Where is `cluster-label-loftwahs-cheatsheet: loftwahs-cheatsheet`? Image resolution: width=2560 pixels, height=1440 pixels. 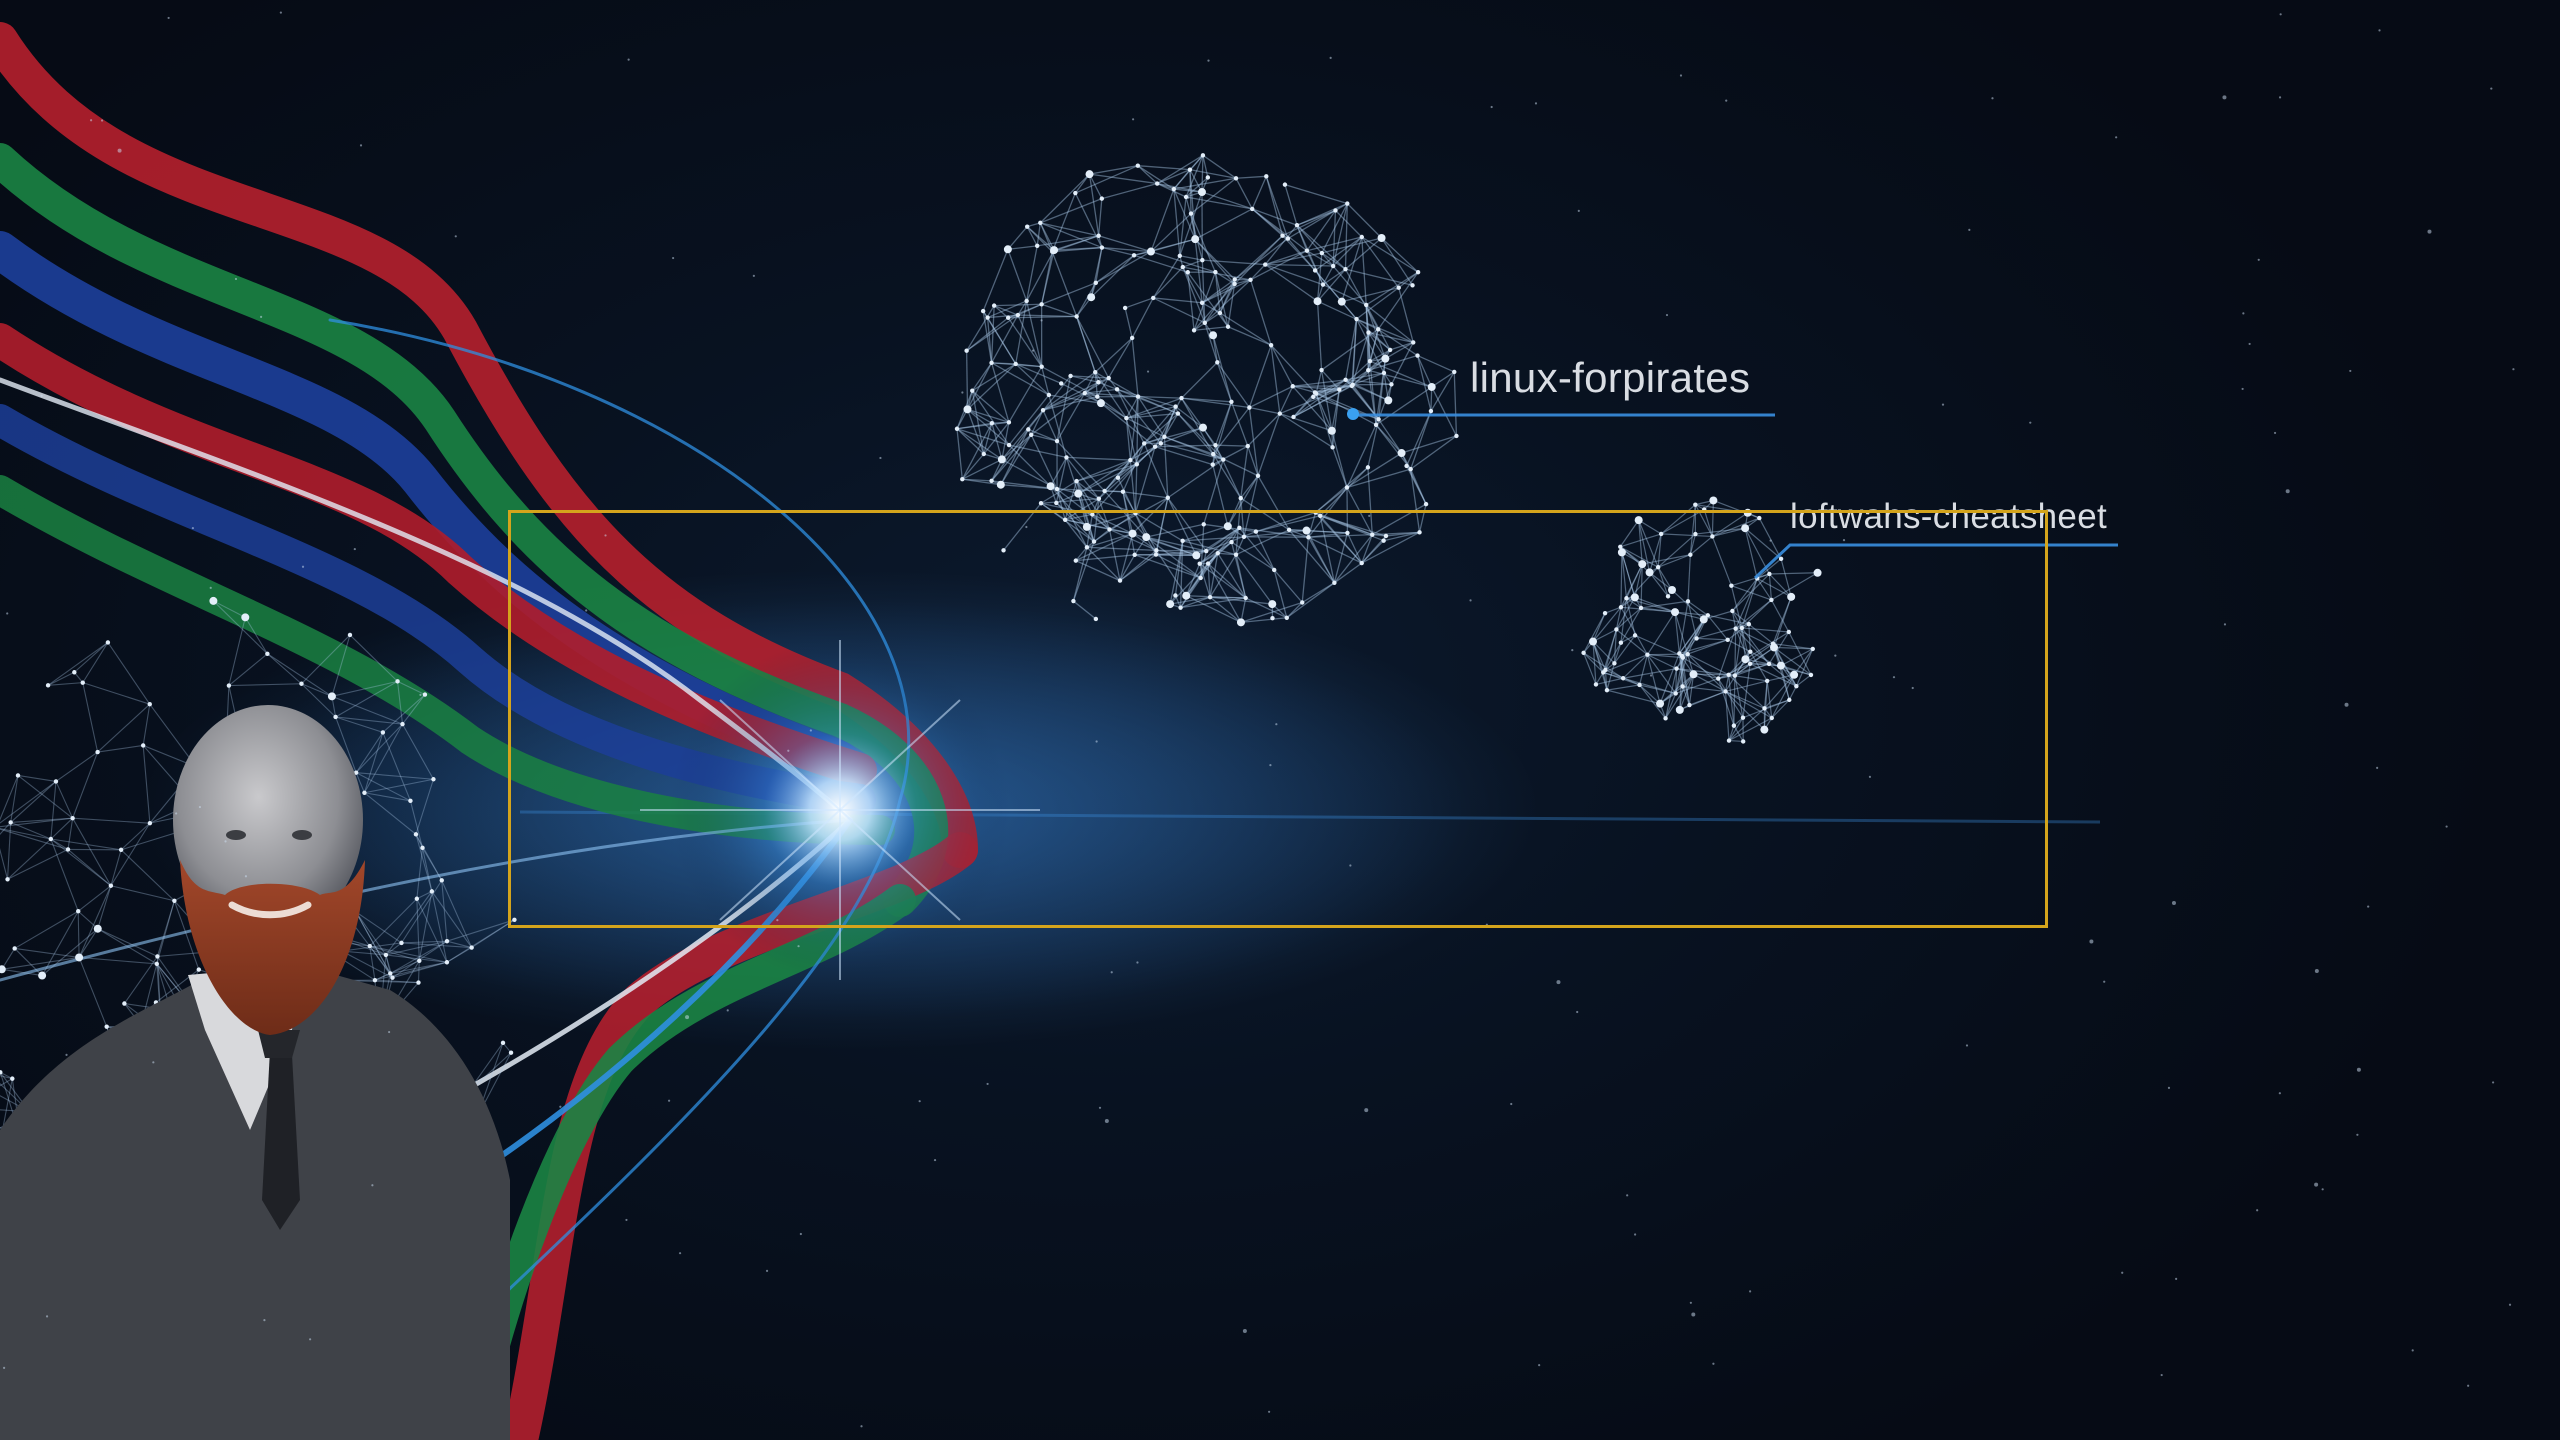 cluster-label-loftwahs-cheatsheet: loftwahs-cheatsheet is located at coordinates (1948, 516).